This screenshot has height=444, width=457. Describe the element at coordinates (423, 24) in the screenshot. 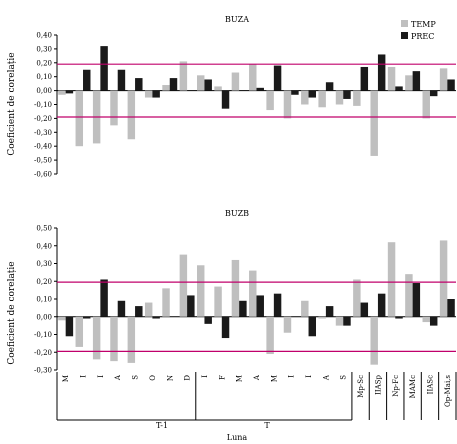

I see `legend-temp-label: TEMP` at that location.